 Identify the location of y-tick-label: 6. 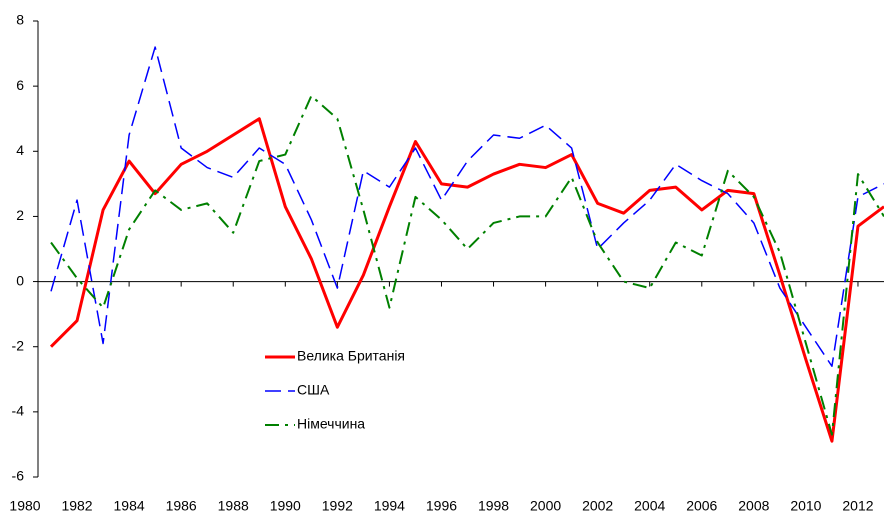
(20, 85).